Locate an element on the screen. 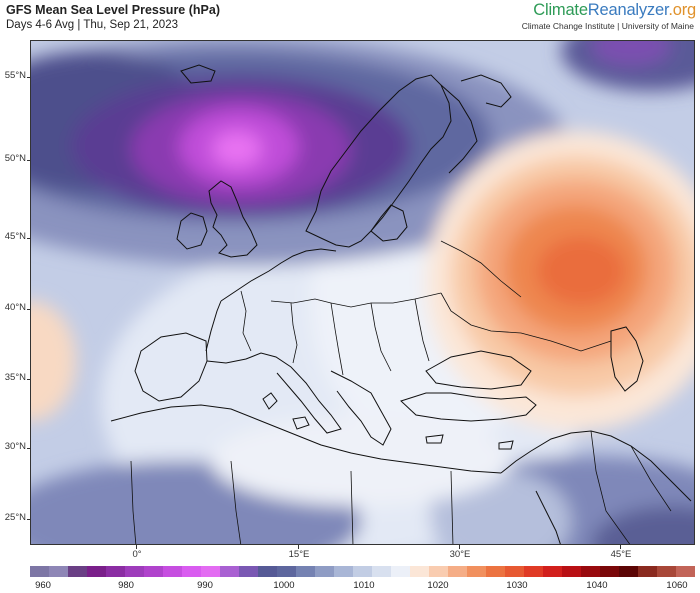  lon-label-0: 0° is located at coordinates (137, 554).